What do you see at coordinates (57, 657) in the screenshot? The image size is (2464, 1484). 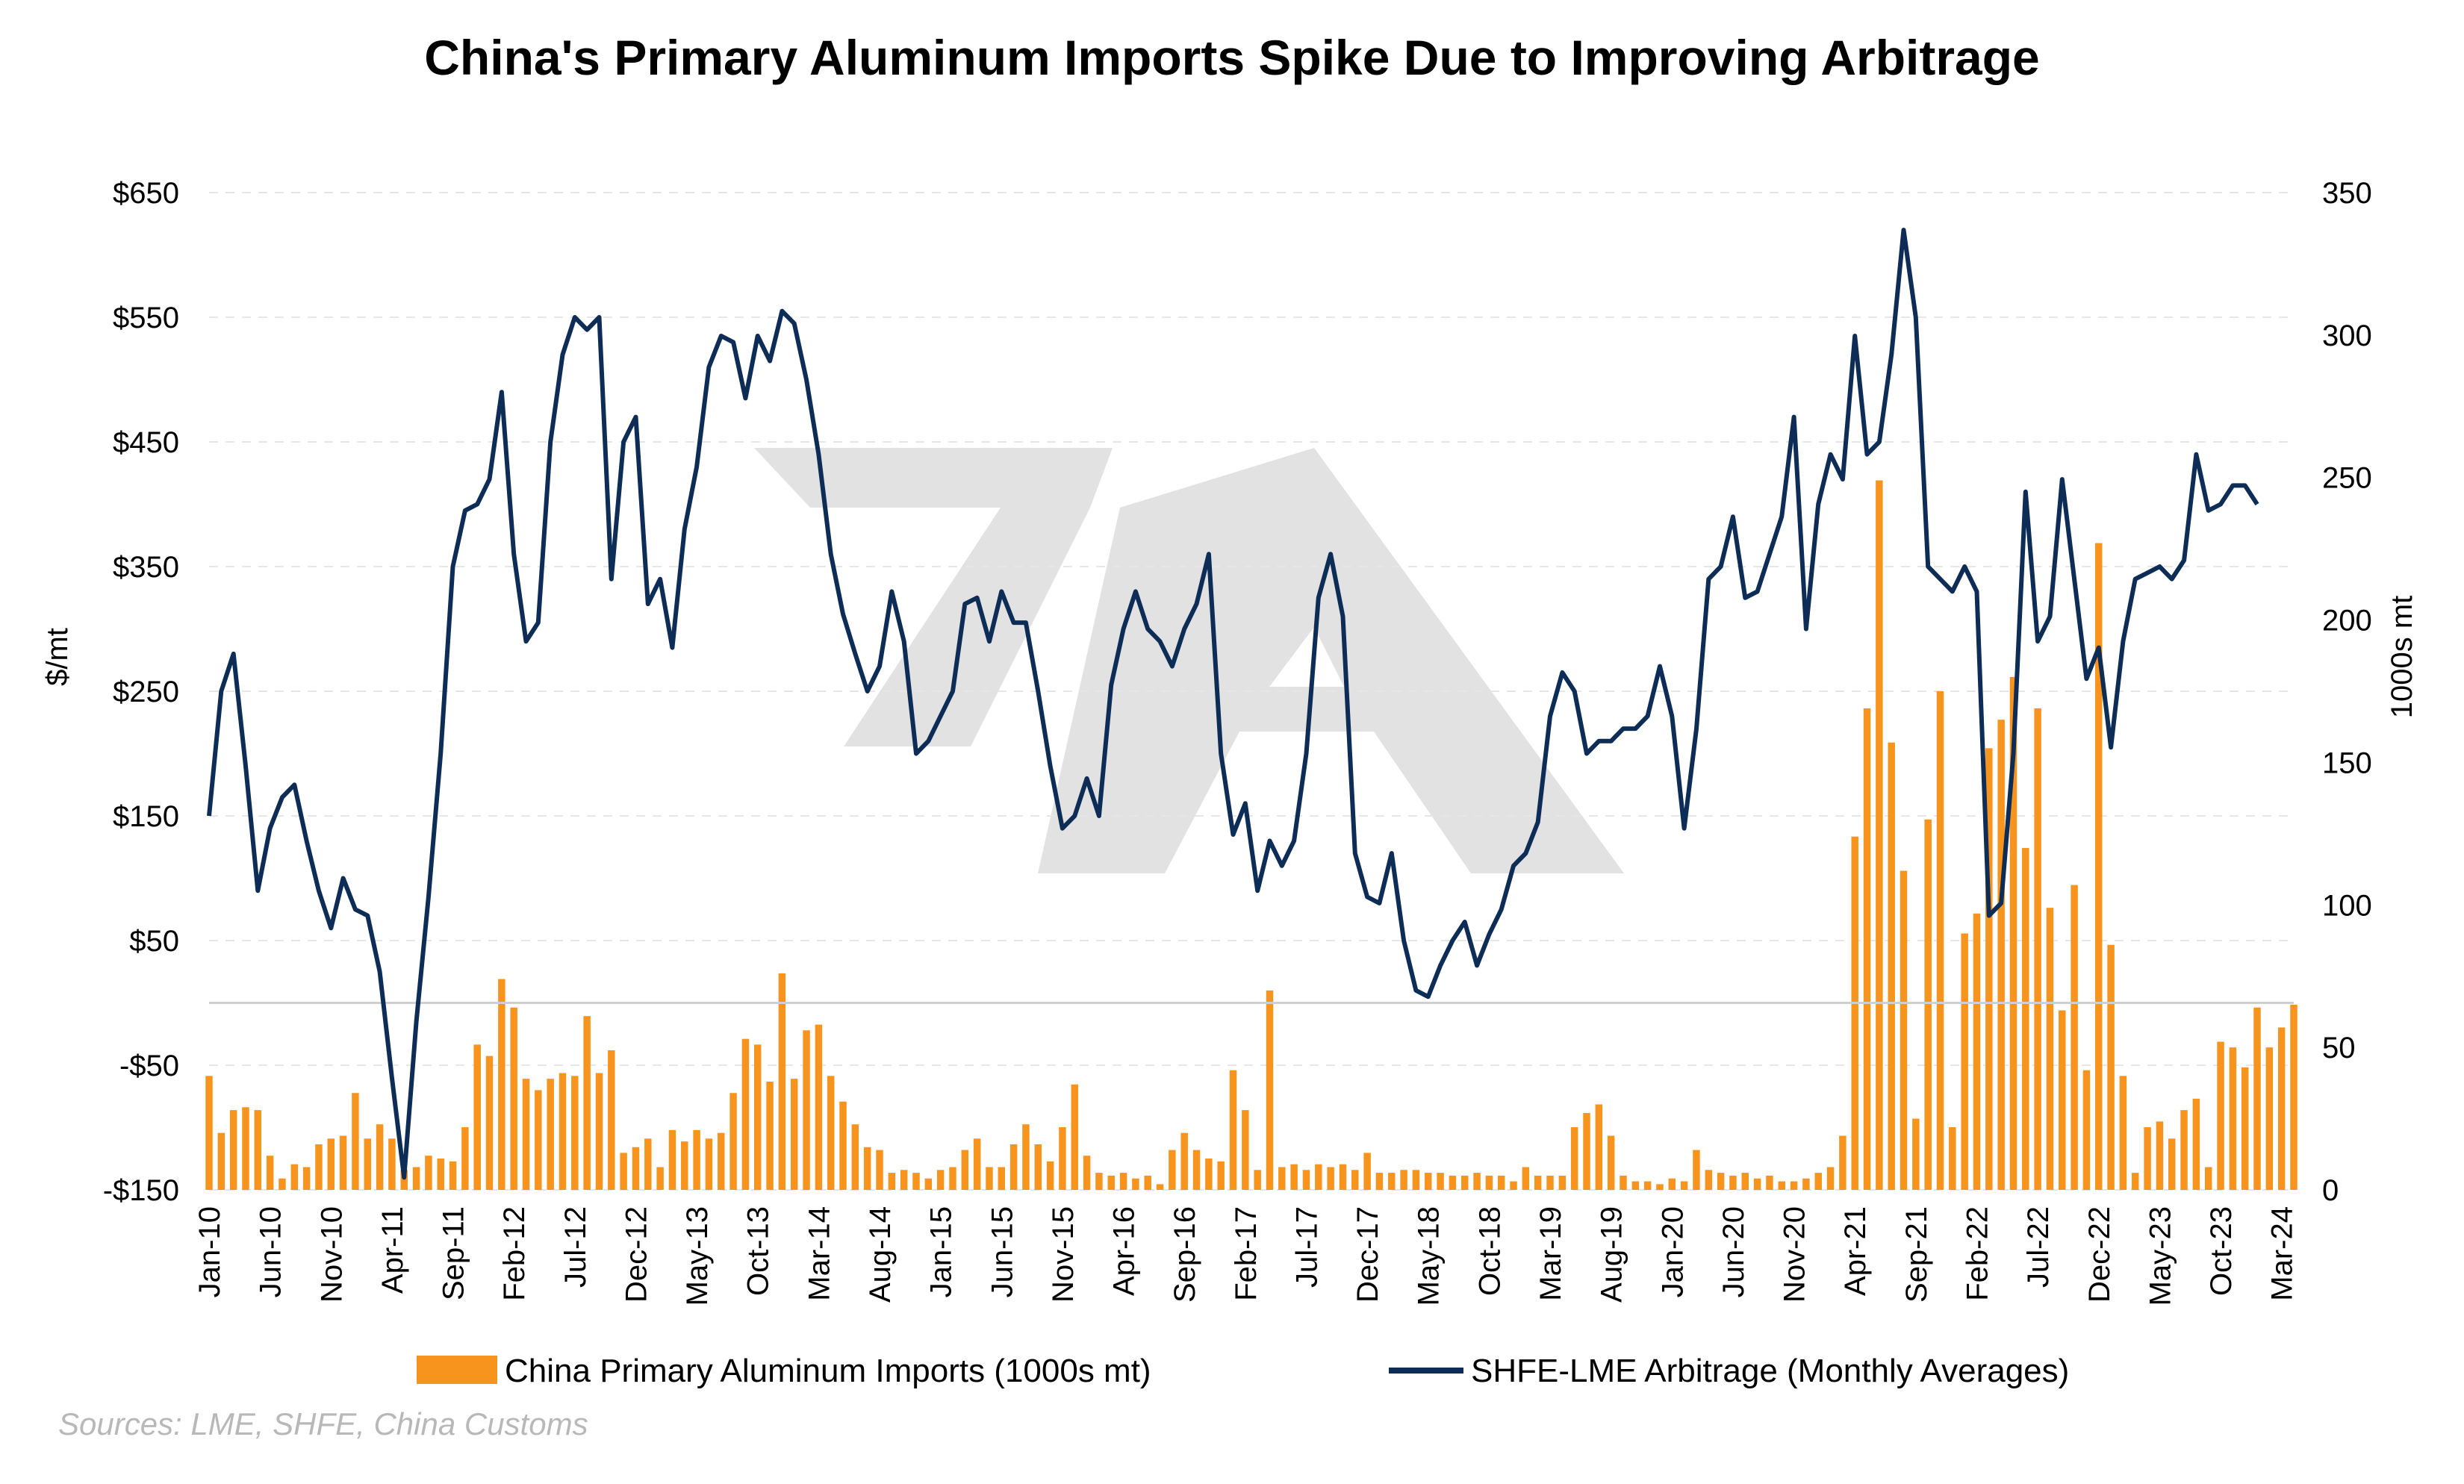 I see `left-axis-title: $/mt` at bounding box center [57, 657].